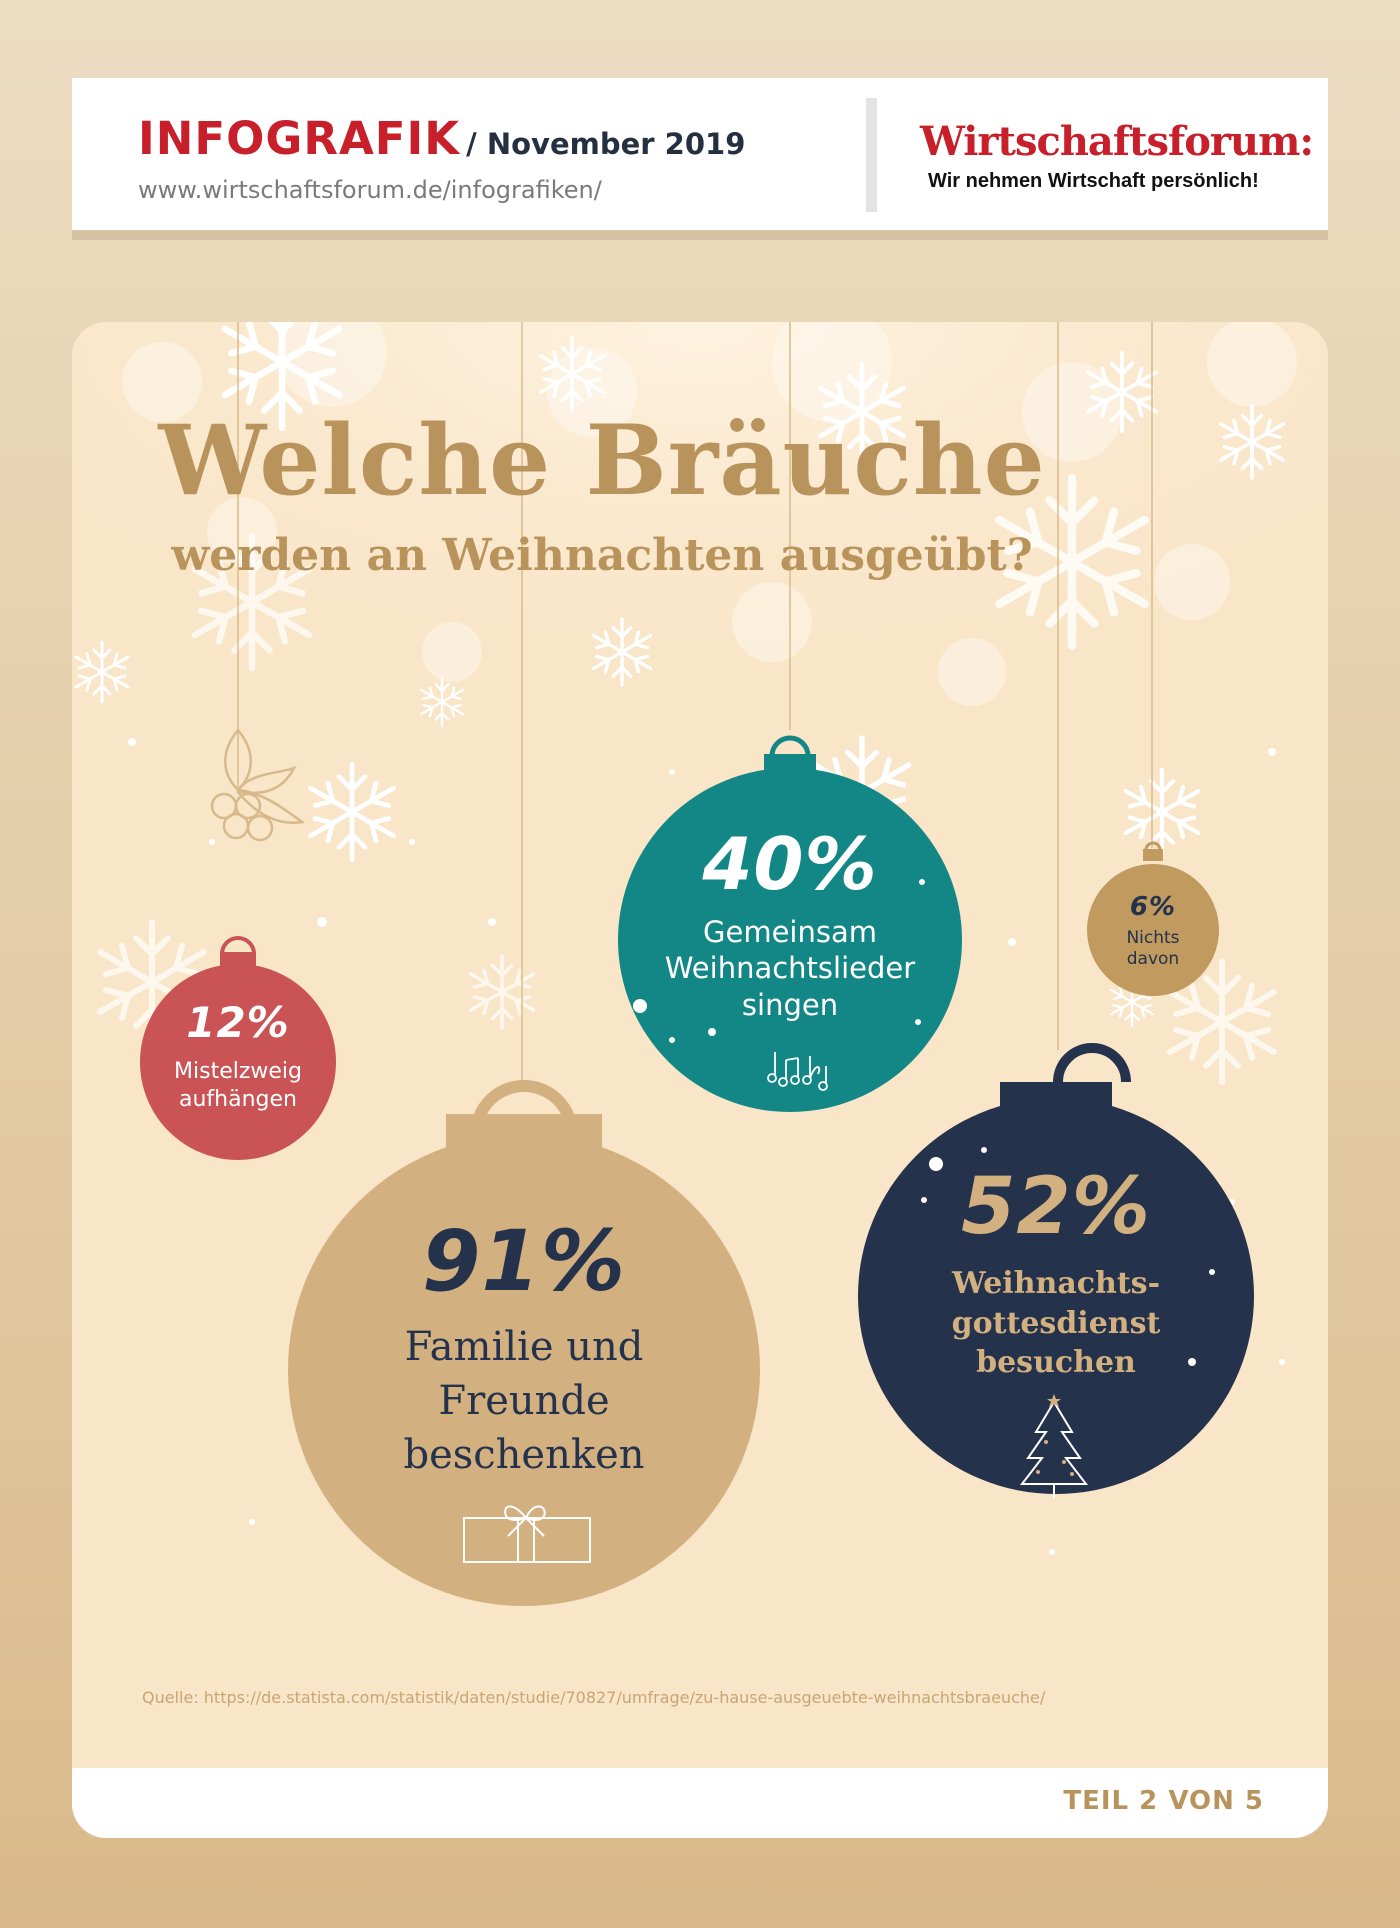  I want to click on ornament-mistelzweig, so click(238, 1062).